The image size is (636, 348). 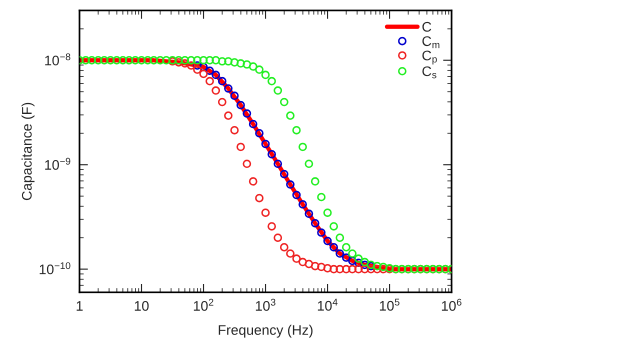 I want to click on legend-label: C$_{p}$, so click(x=429, y=57).